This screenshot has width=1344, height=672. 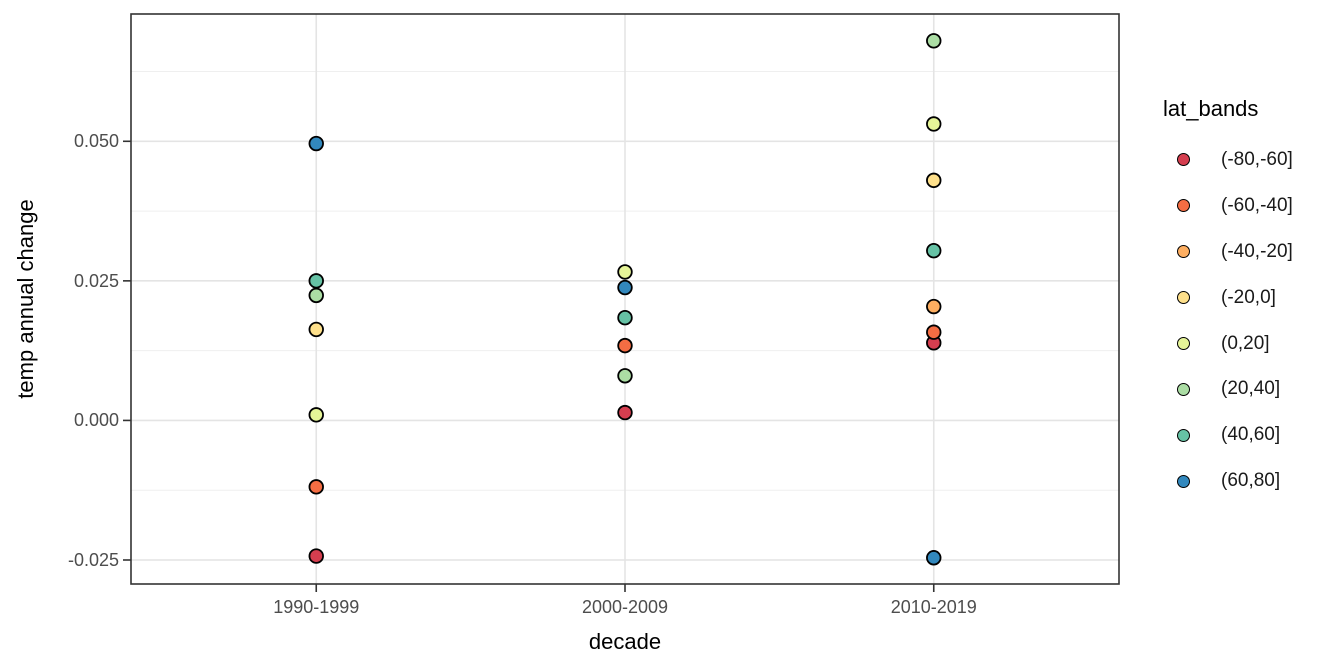 I want to click on x-tick-label: 2010-2019, so click(x=933, y=607).